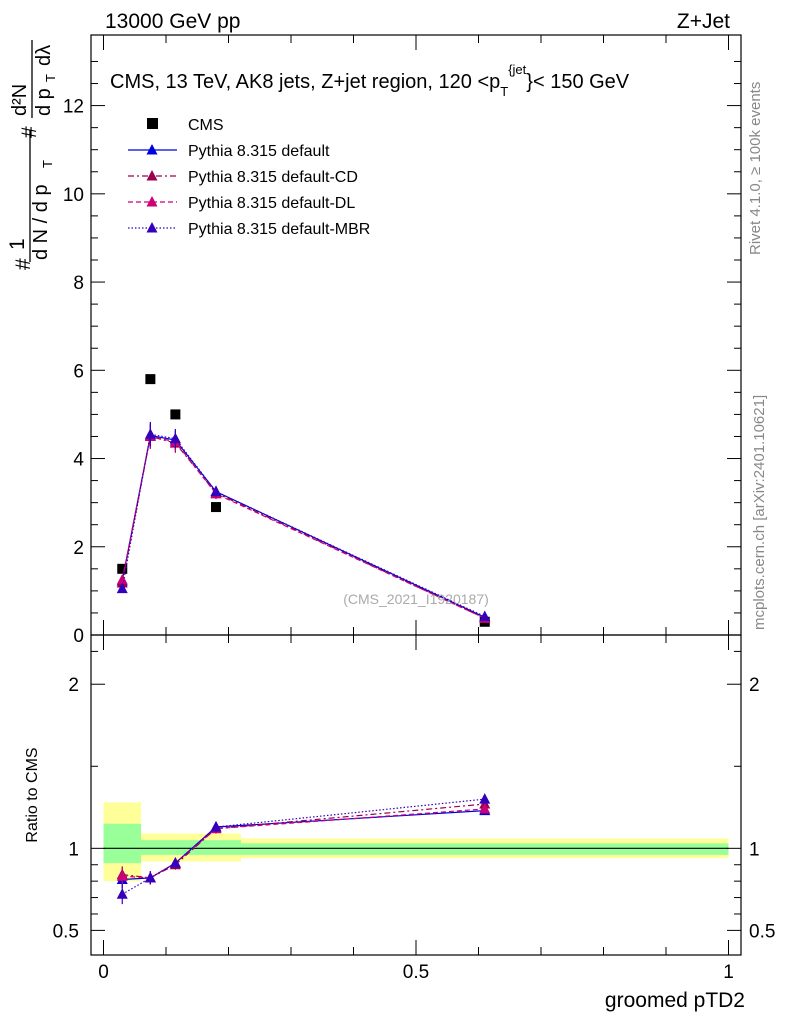 The width and height of the screenshot is (786, 1024). What do you see at coordinates (206, 125) in the screenshot?
I see `legend-label-data: CMS` at bounding box center [206, 125].